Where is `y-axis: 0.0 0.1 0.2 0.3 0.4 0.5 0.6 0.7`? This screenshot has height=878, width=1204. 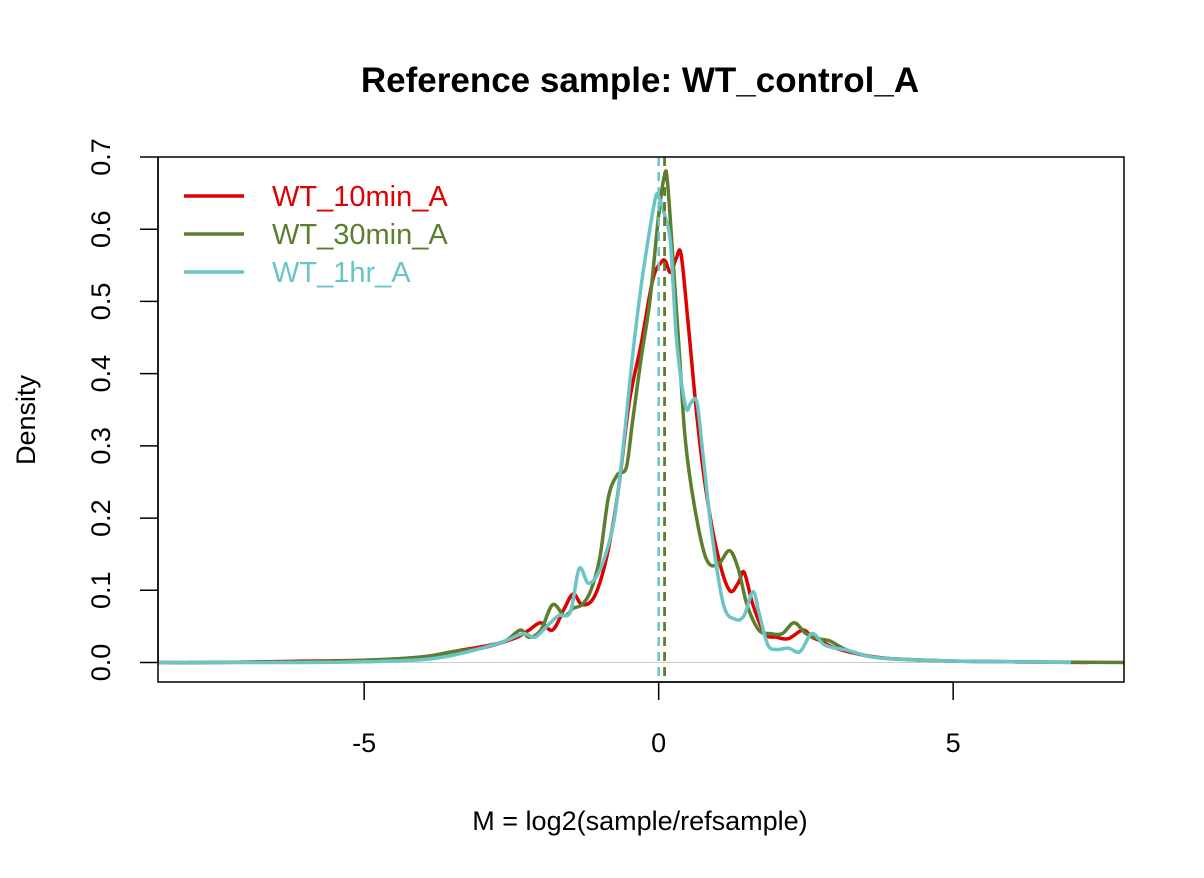 y-axis: 0.0 0.1 0.2 0.3 0.4 0.5 0.6 0.7 is located at coordinates (122, 410).